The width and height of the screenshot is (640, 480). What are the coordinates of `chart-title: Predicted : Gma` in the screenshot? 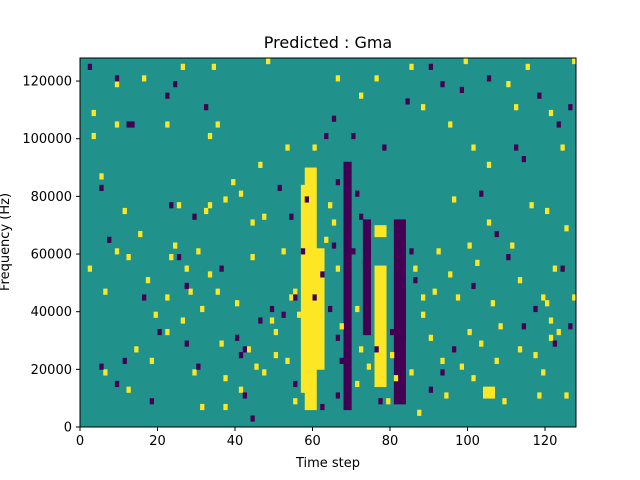 It's located at (328, 42).